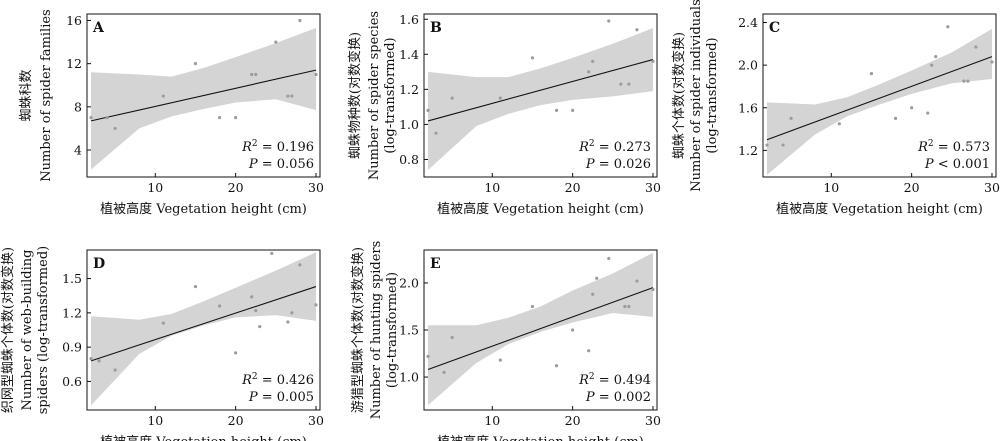 This screenshot has height=441, width=1000. Describe the element at coordinates (696, 96) in the screenshot. I see `y-axis-label-en: Number of spider individuals` at that location.